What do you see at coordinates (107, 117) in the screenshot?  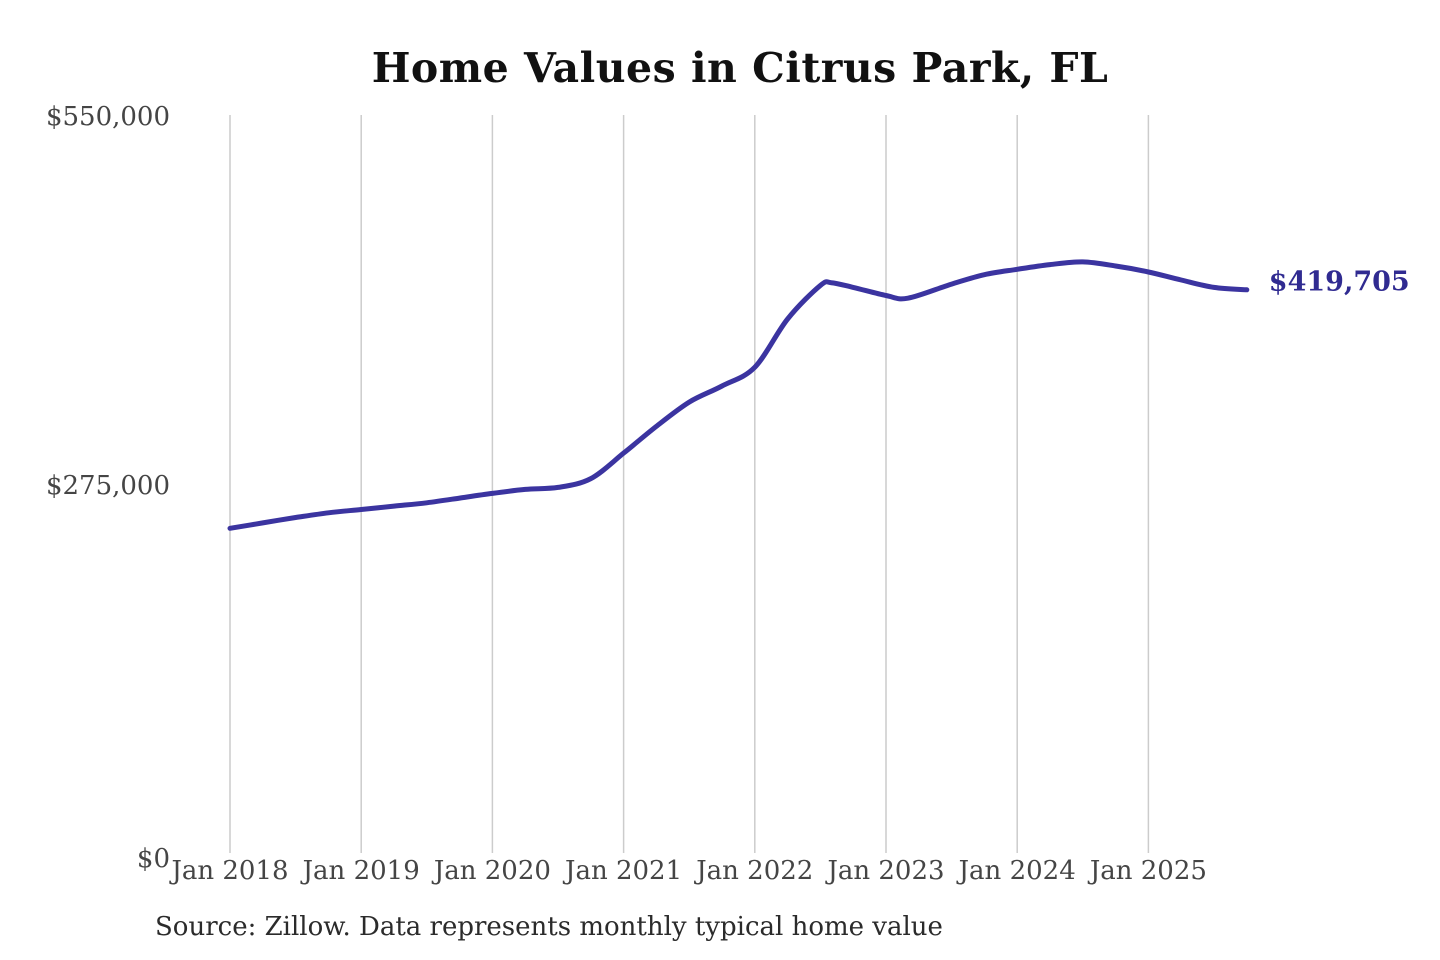 I see `y-tick-550000: $550,000` at bounding box center [107, 117].